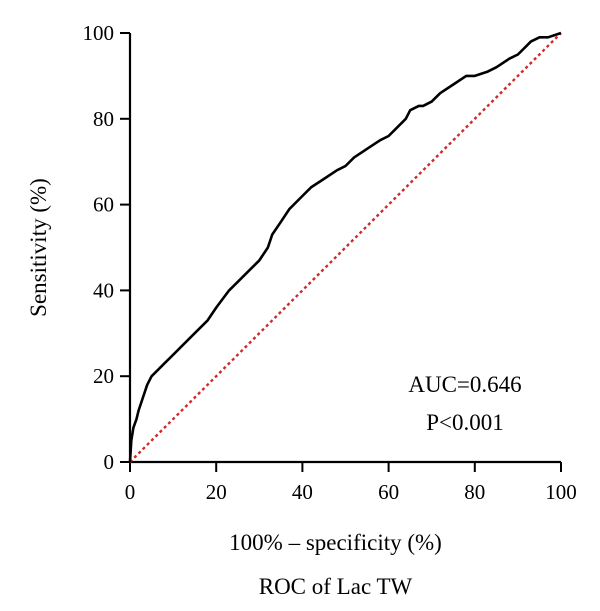  What do you see at coordinates (474, 492) in the screenshot?
I see `x-tick-label: 80` at bounding box center [474, 492].